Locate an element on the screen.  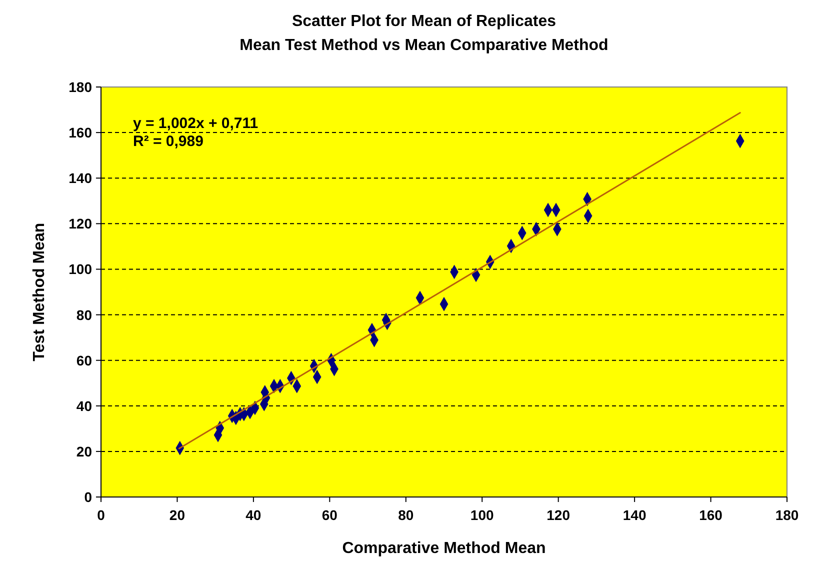
chart-subtitle: Mean Test Method vs Mean Comparative Method is located at coordinates (424, 45).